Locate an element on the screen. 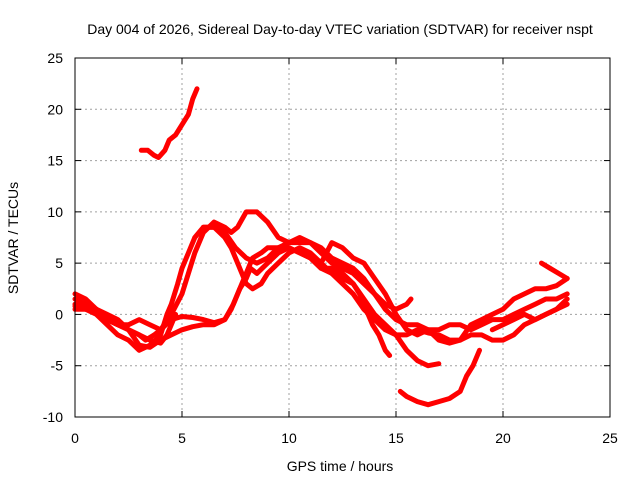  x-tick-label: 15 is located at coordinates (396, 438).